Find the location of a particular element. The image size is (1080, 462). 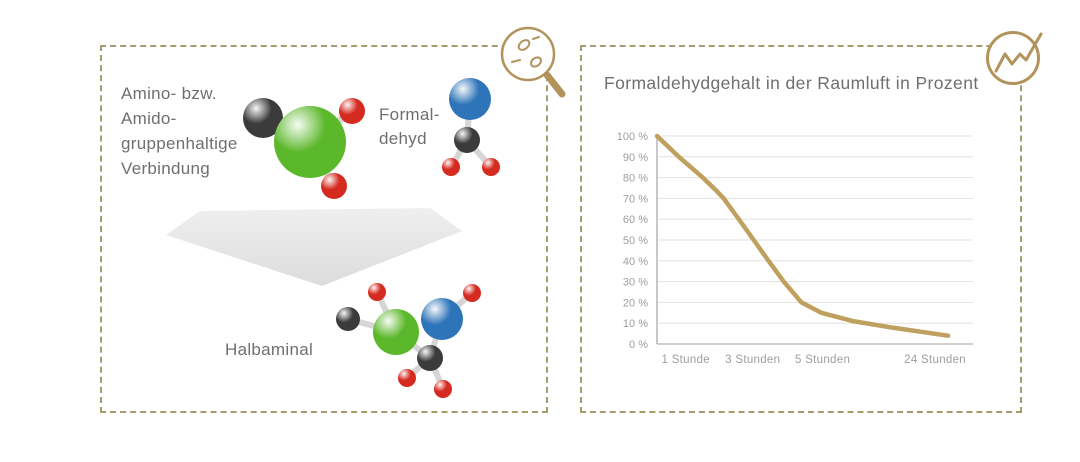

y-tick-label: 20 % is located at coordinates (635, 303).